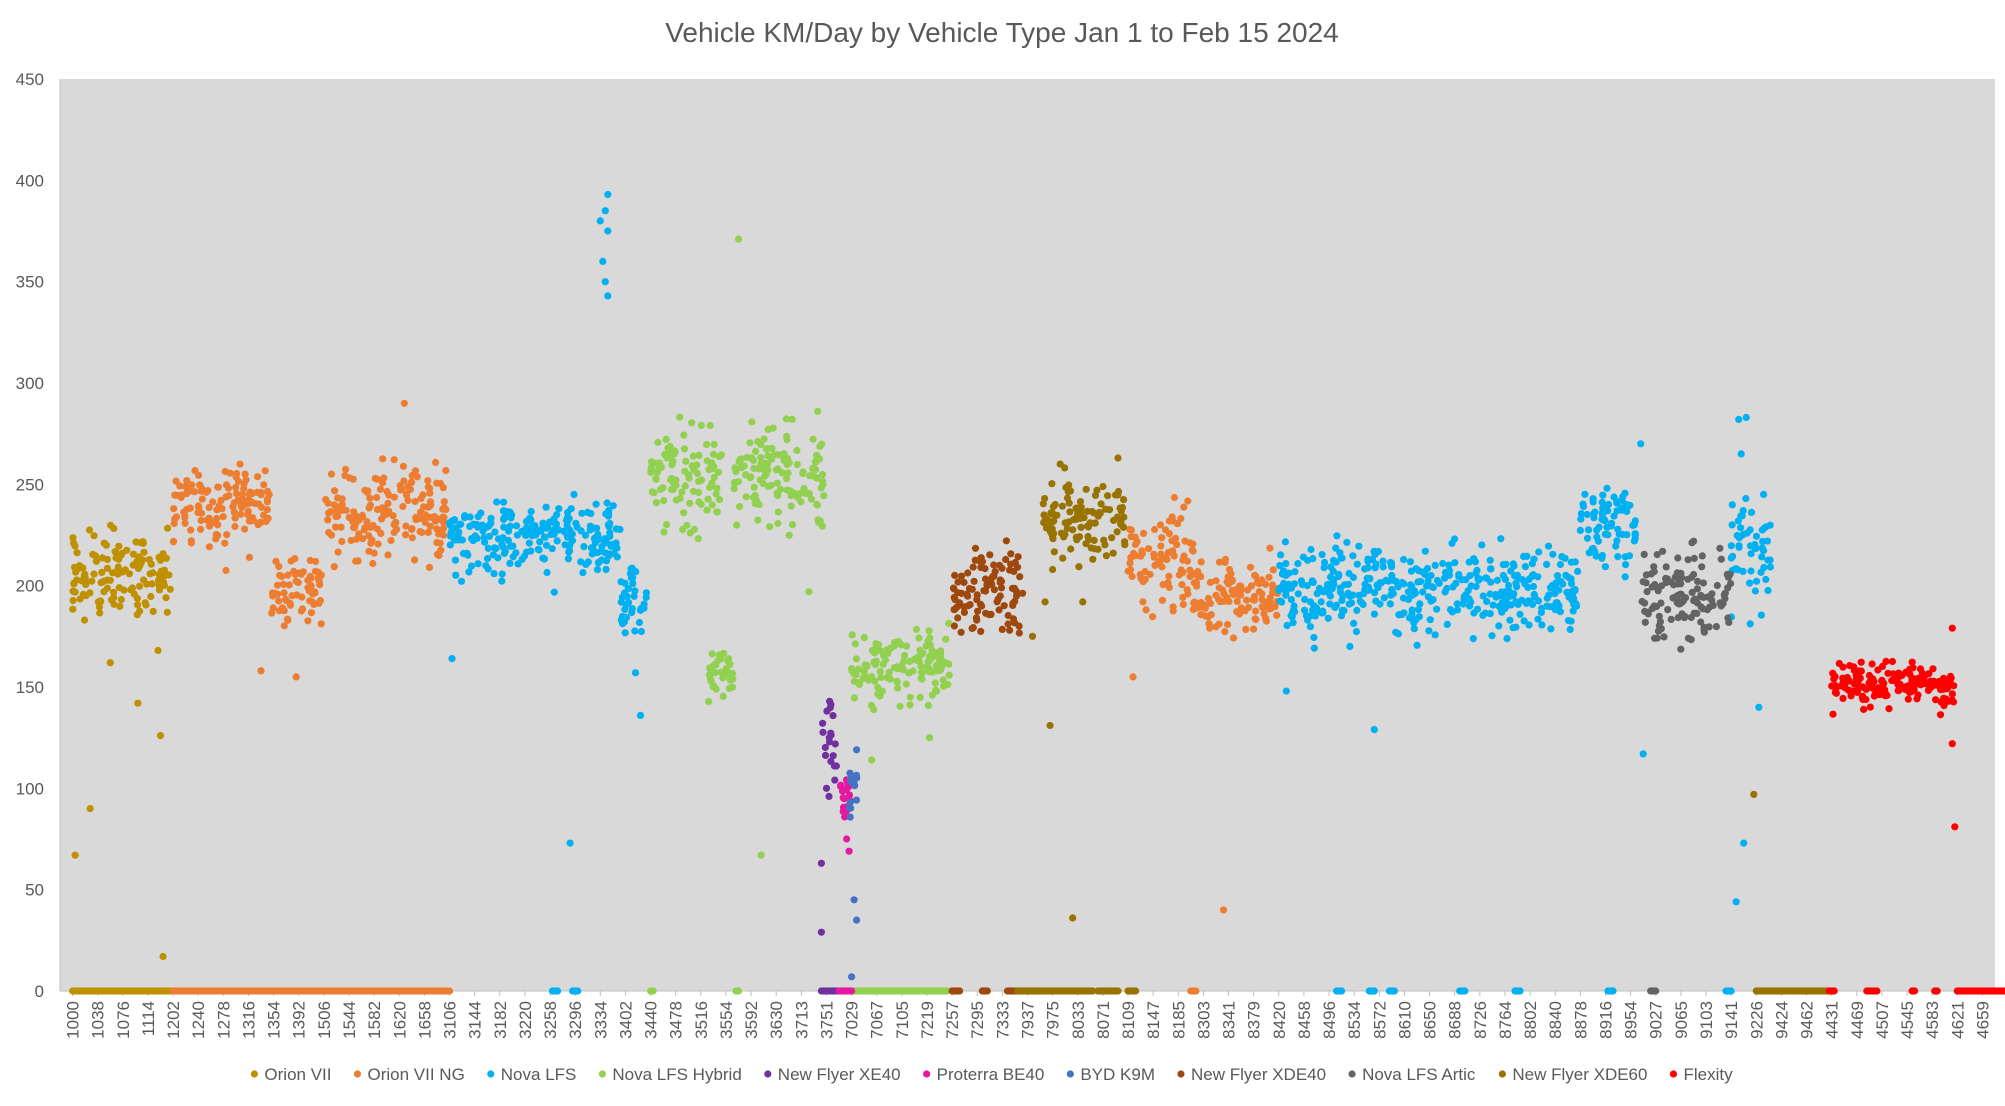  What do you see at coordinates (324, 1020) in the screenshot?
I see `x-tick-label: 1506` at bounding box center [324, 1020].